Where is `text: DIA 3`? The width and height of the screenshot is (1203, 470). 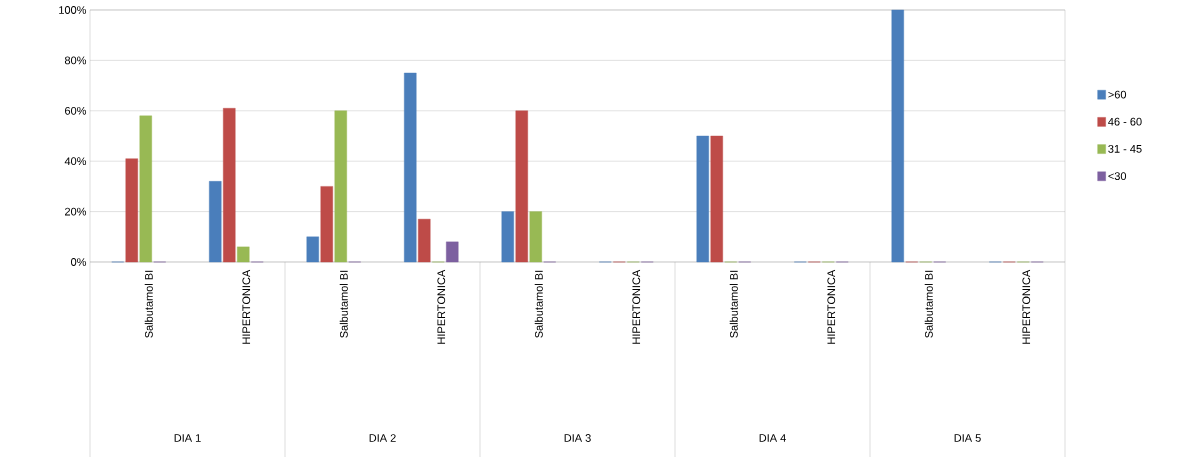 text: DIA 3 is located at coordinates (577, 438).